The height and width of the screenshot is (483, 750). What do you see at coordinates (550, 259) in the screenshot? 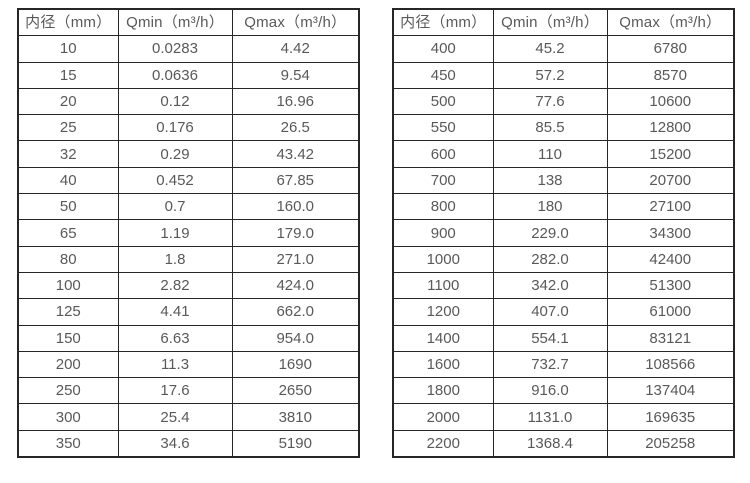
I see `table-cell: 282.0` at bounding box center [550, 259].